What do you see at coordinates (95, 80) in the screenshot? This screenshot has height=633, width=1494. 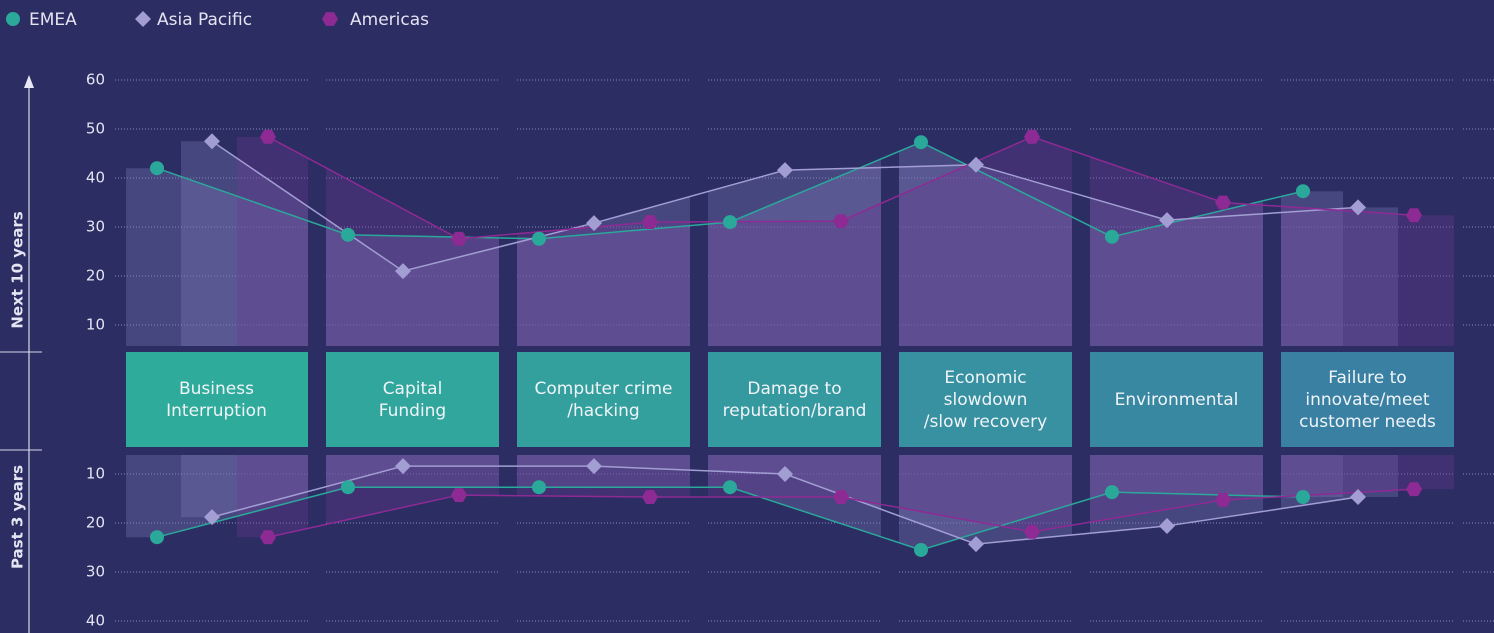 I see `y-tick-label: 60` at bounding box center [95, 80].